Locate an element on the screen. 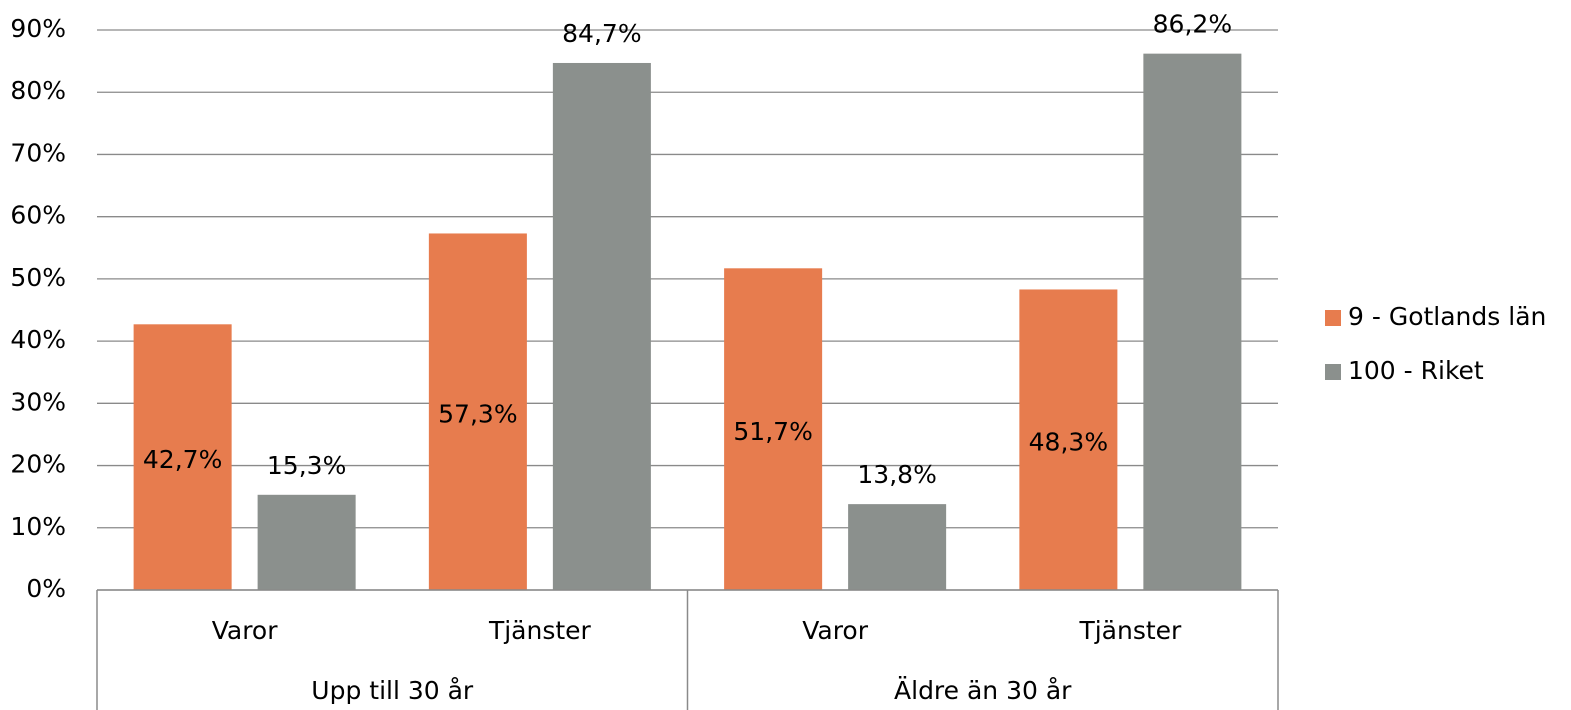  y-tick-label: 30% is located at coordinates (38, 401).